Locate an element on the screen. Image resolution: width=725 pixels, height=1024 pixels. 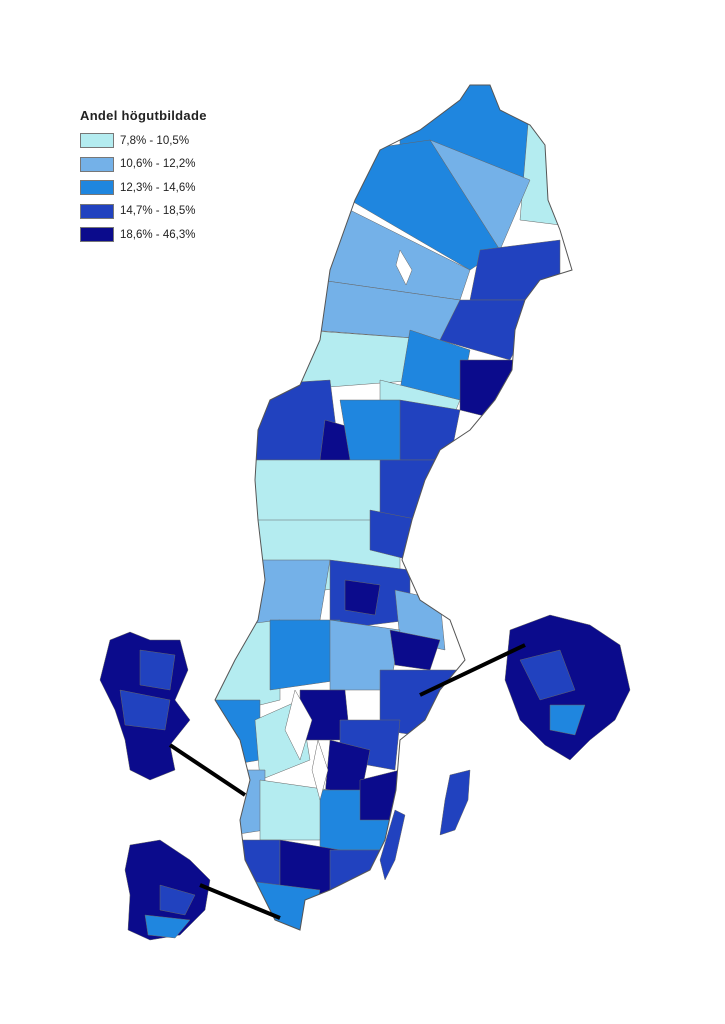
connector-lines is located at coordinates (347, 781).